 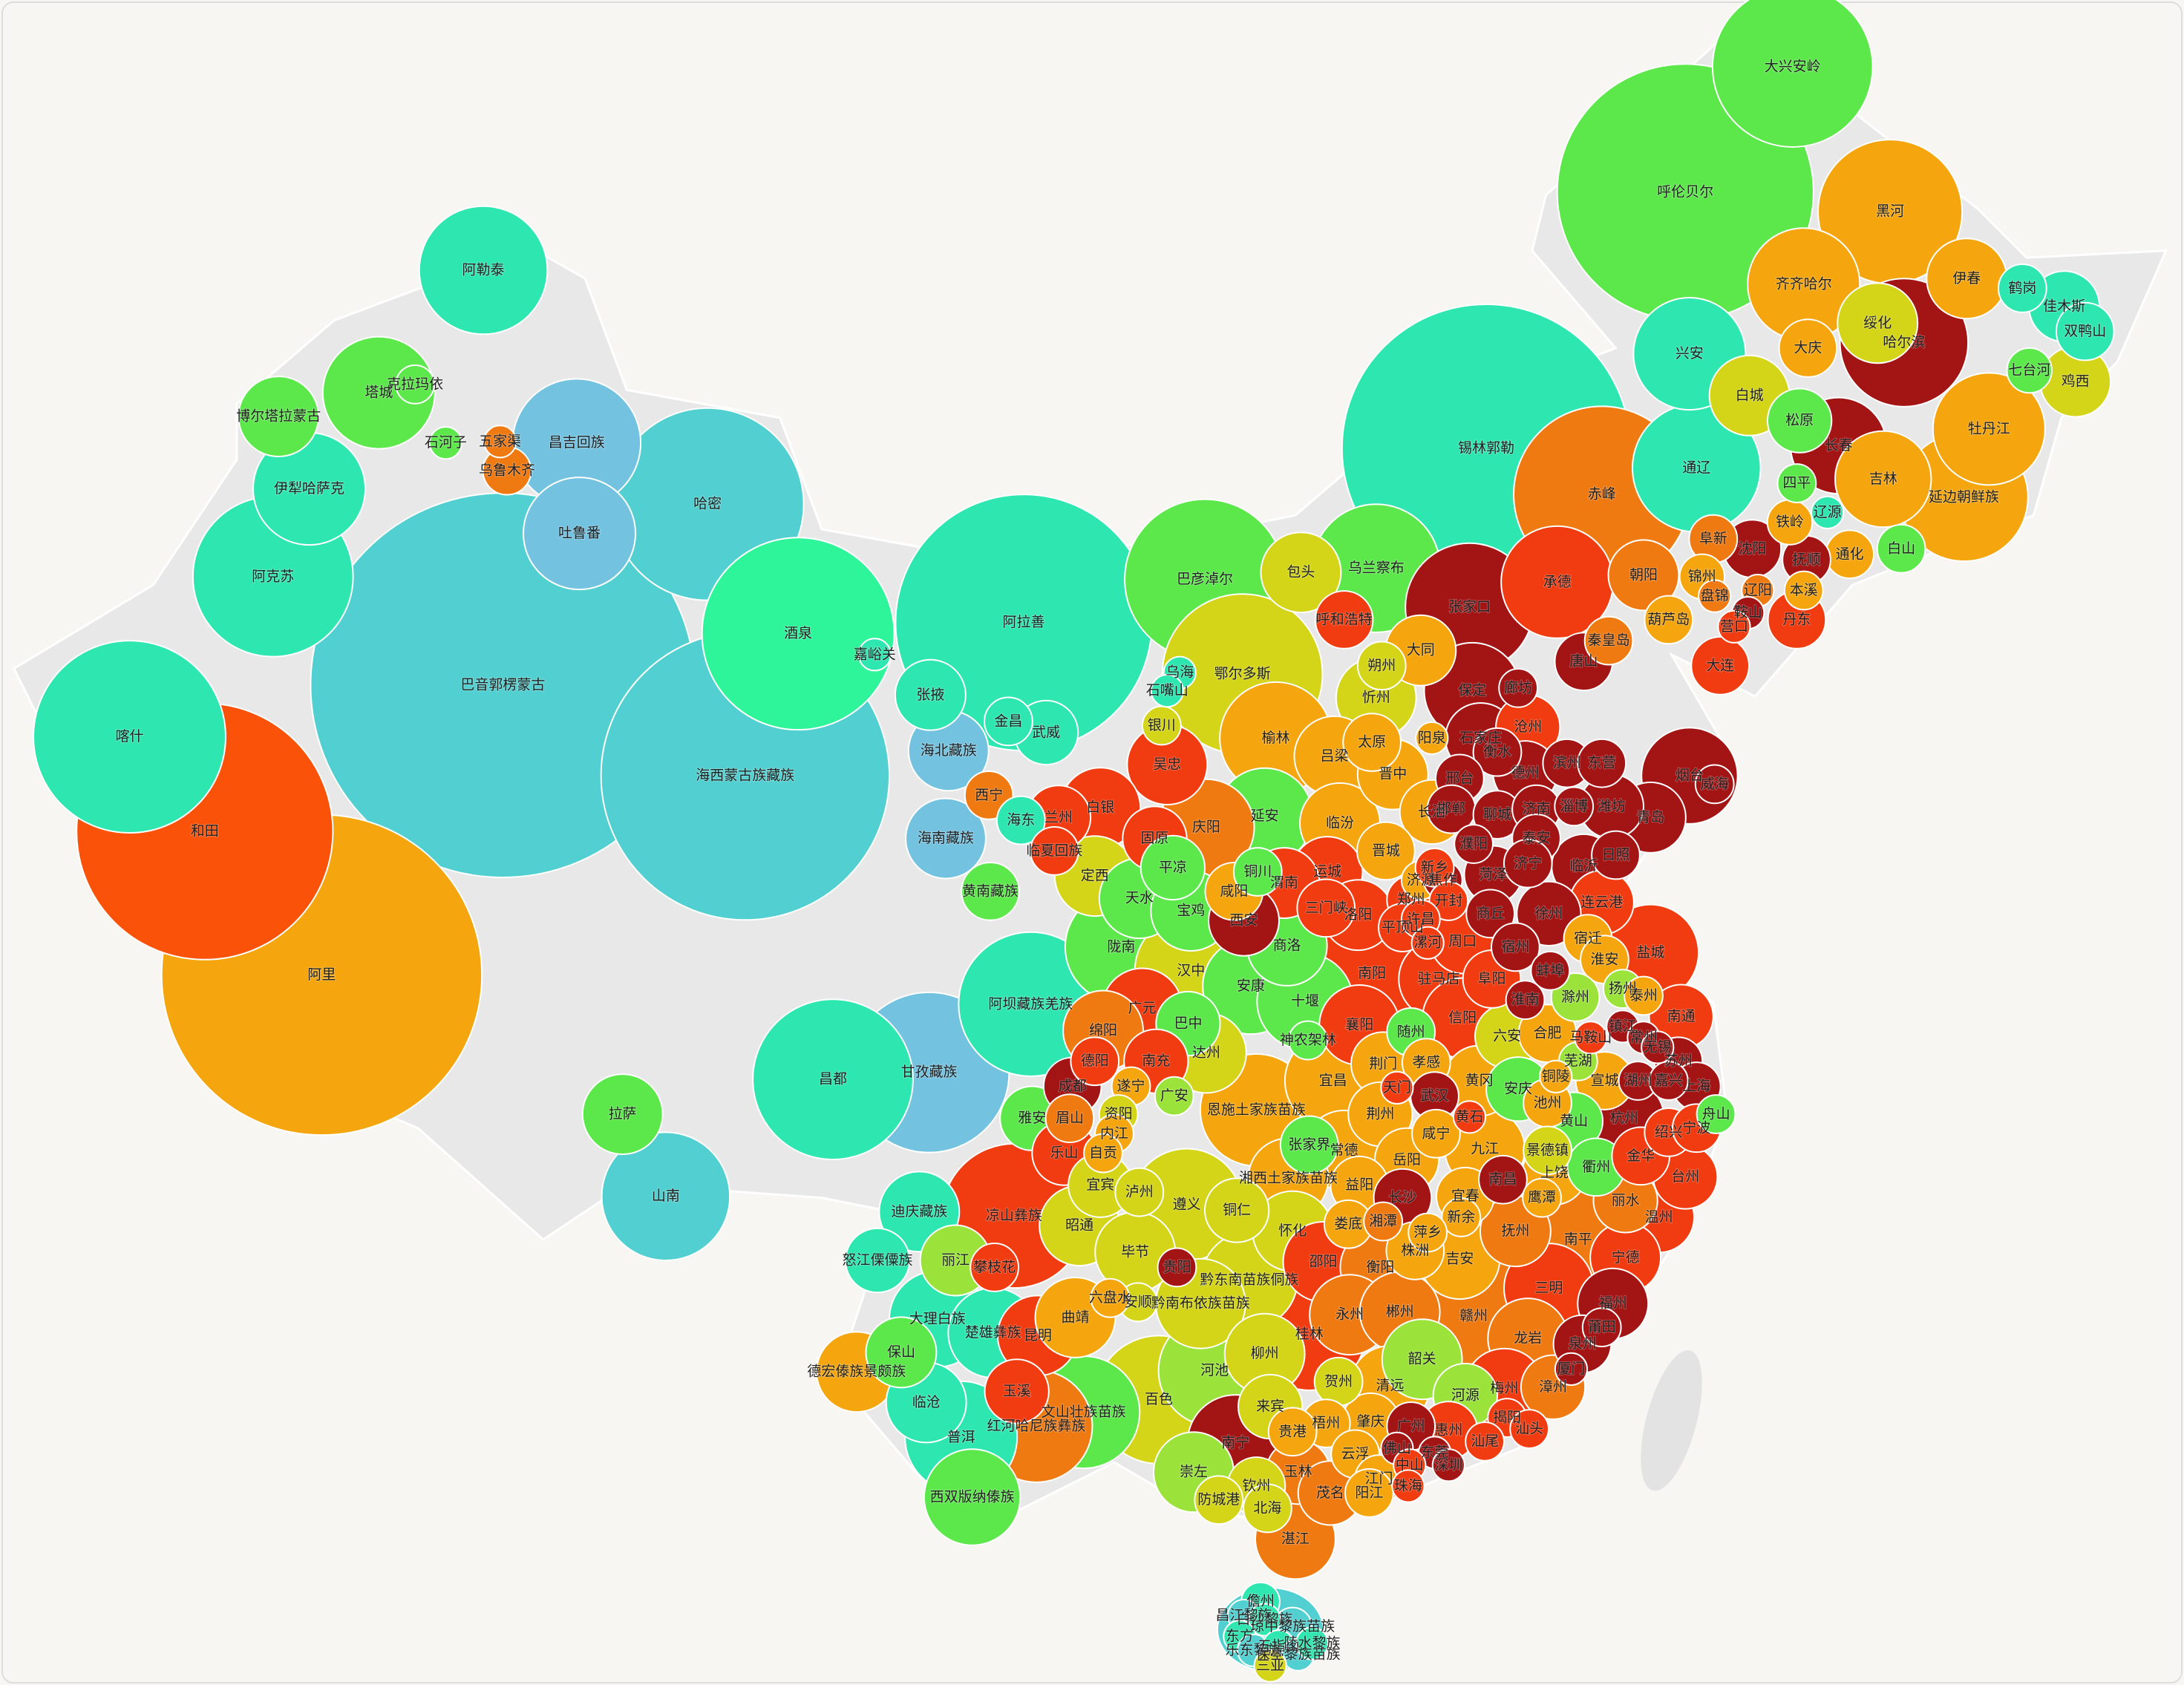 I want to click on region-label: 克拉玛依, so click(x=415, y=384).